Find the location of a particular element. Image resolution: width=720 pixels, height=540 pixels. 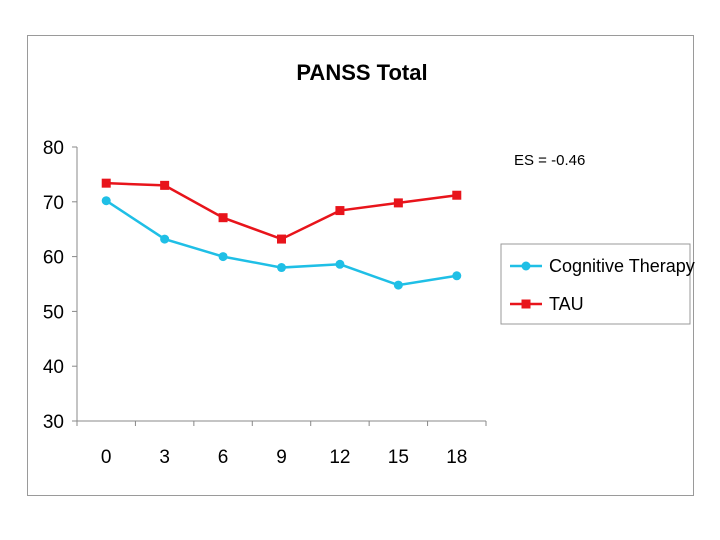

legend-label: Cognitive Therapy is located at coordinates (622, 266).